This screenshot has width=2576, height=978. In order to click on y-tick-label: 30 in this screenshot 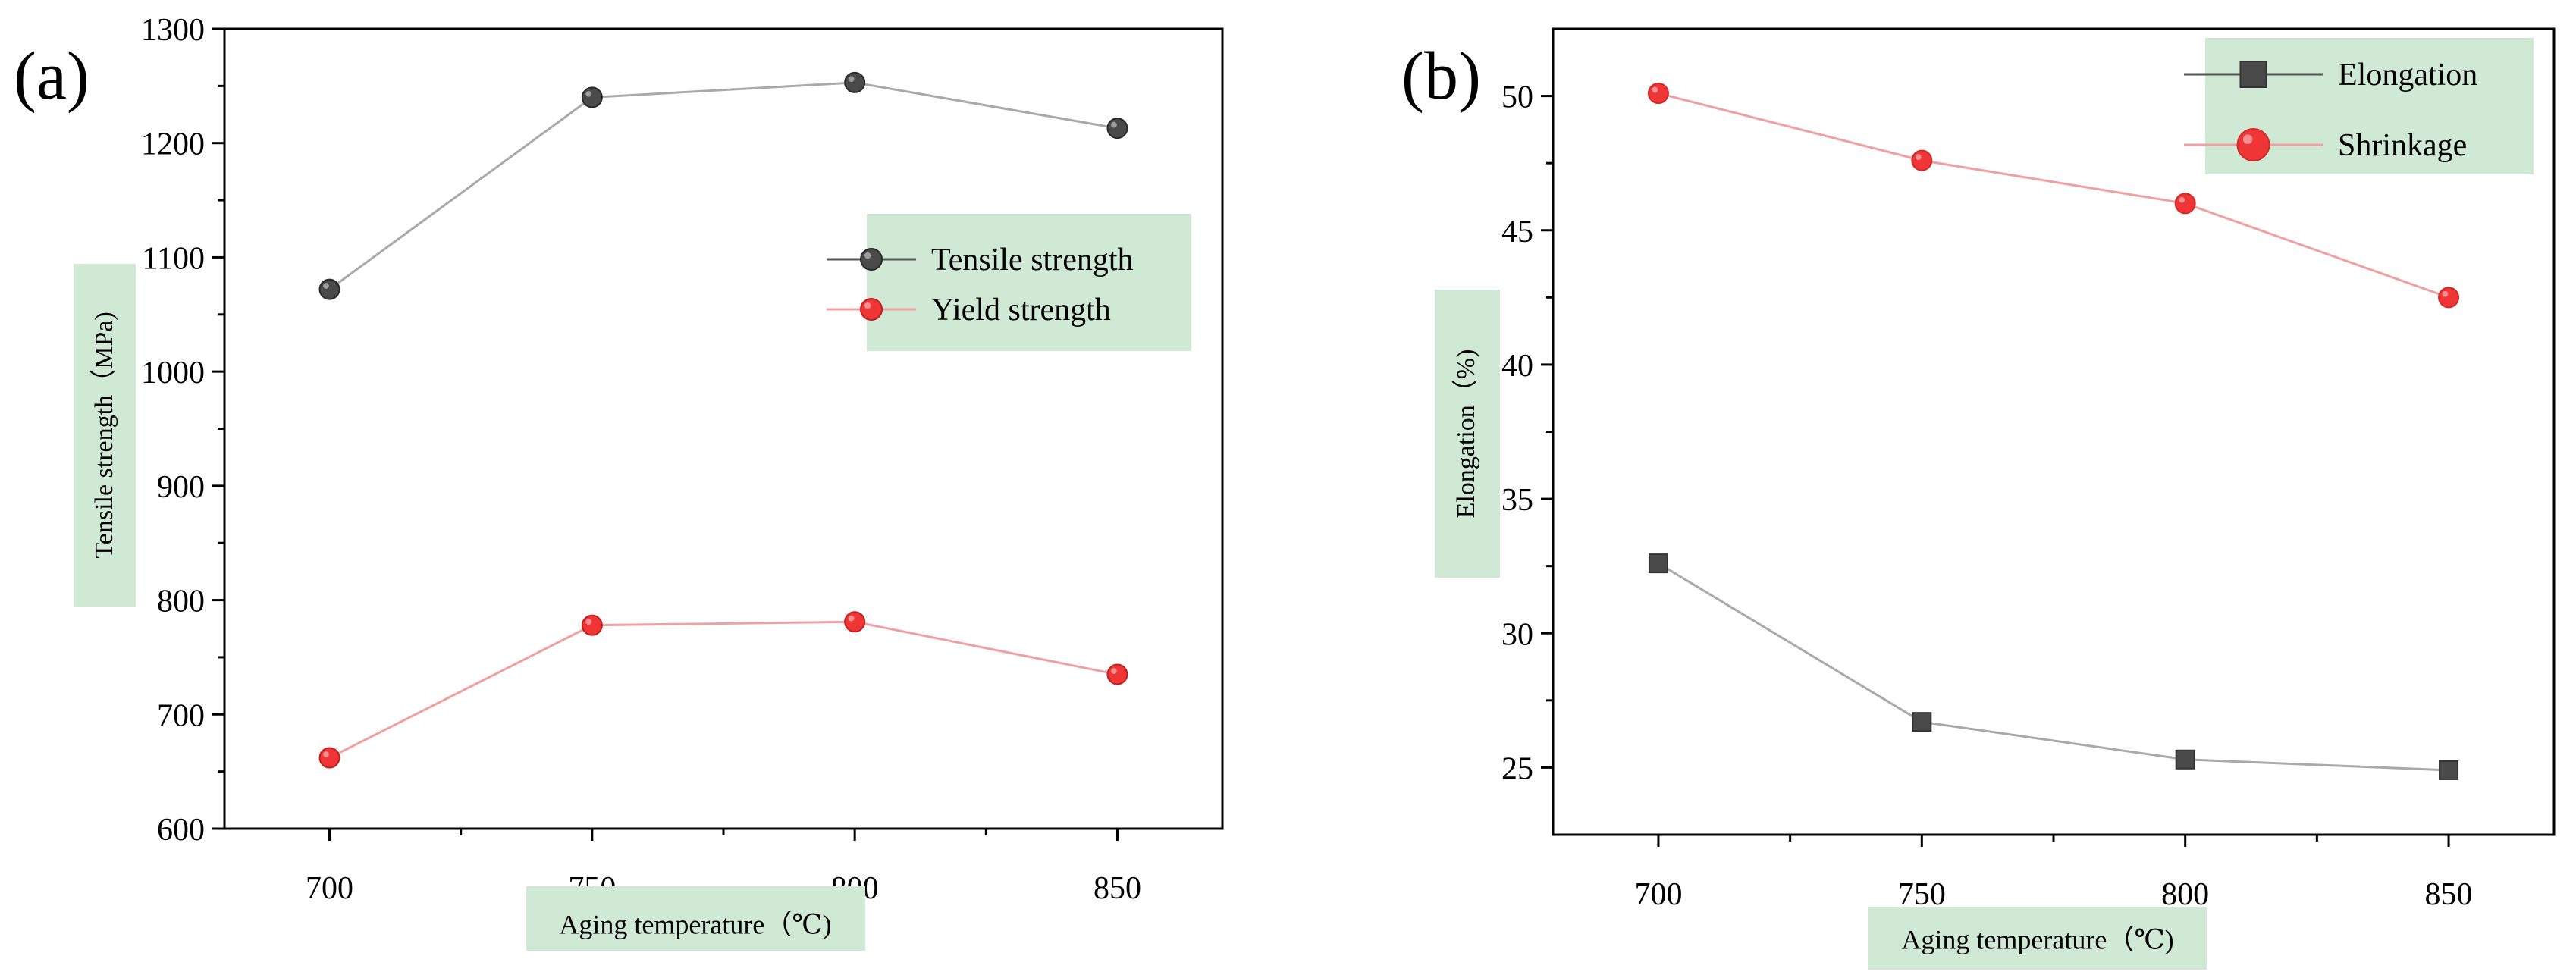, I will do `click(1517, 634)`.